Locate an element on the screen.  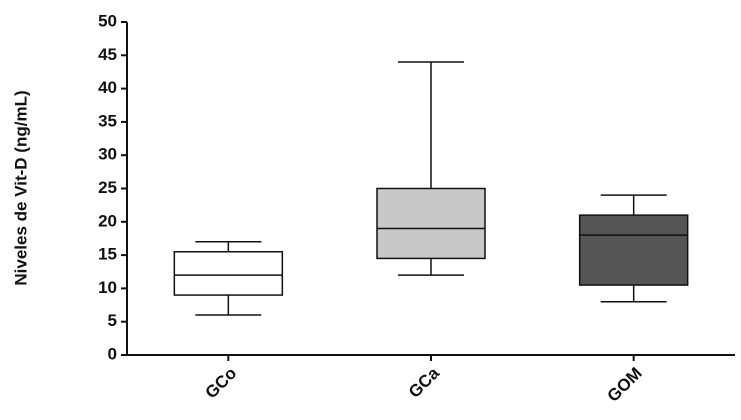
y-tick-label: 15 is located at coordinates (107, 254).